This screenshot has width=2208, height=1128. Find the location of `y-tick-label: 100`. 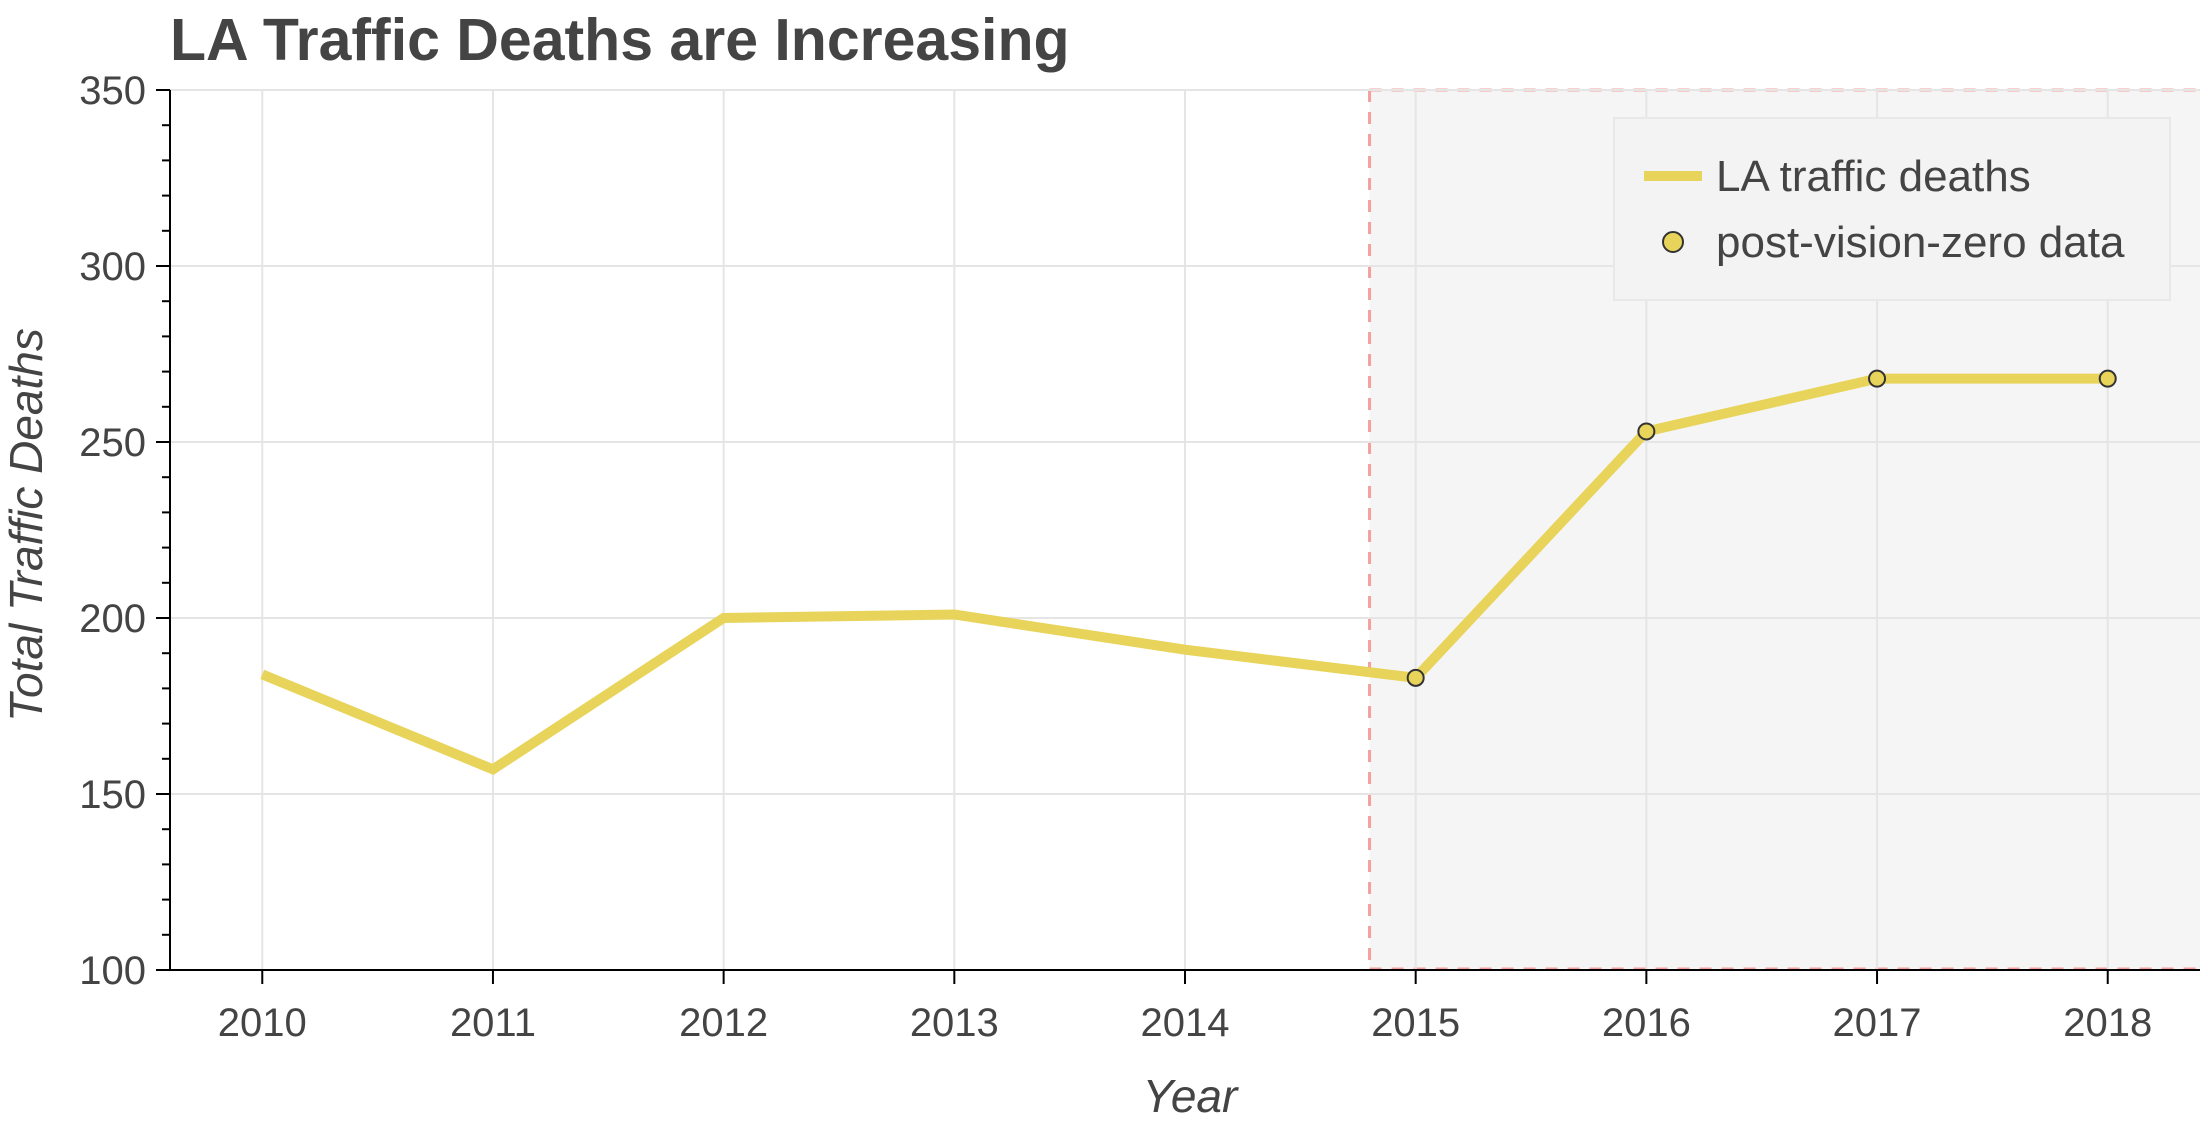

y-tick-label: 100 is located at coordinates (112, 971).